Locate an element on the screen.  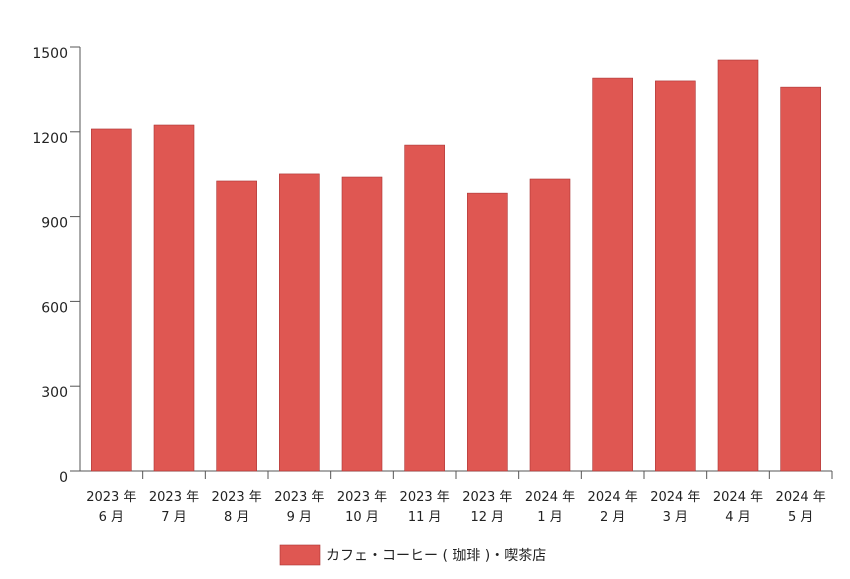
x-tick-label: 2023 年 9 月 is located at coordinates (299, 507).